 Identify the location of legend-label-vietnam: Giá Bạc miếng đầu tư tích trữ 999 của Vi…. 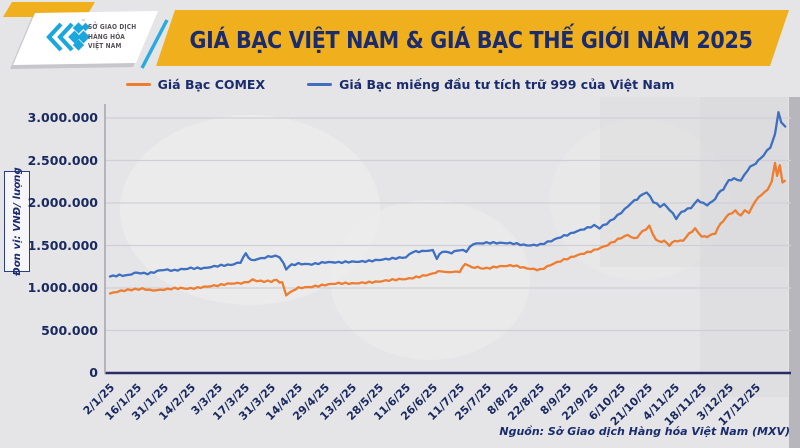
(507, 84).